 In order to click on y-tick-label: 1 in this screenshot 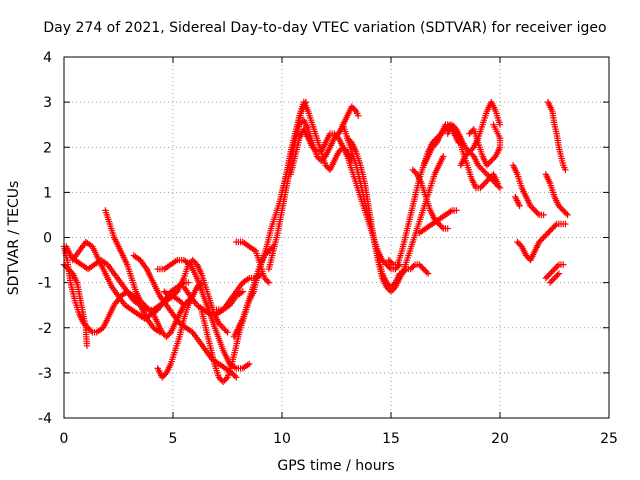, I will do `click(47, 193)`.